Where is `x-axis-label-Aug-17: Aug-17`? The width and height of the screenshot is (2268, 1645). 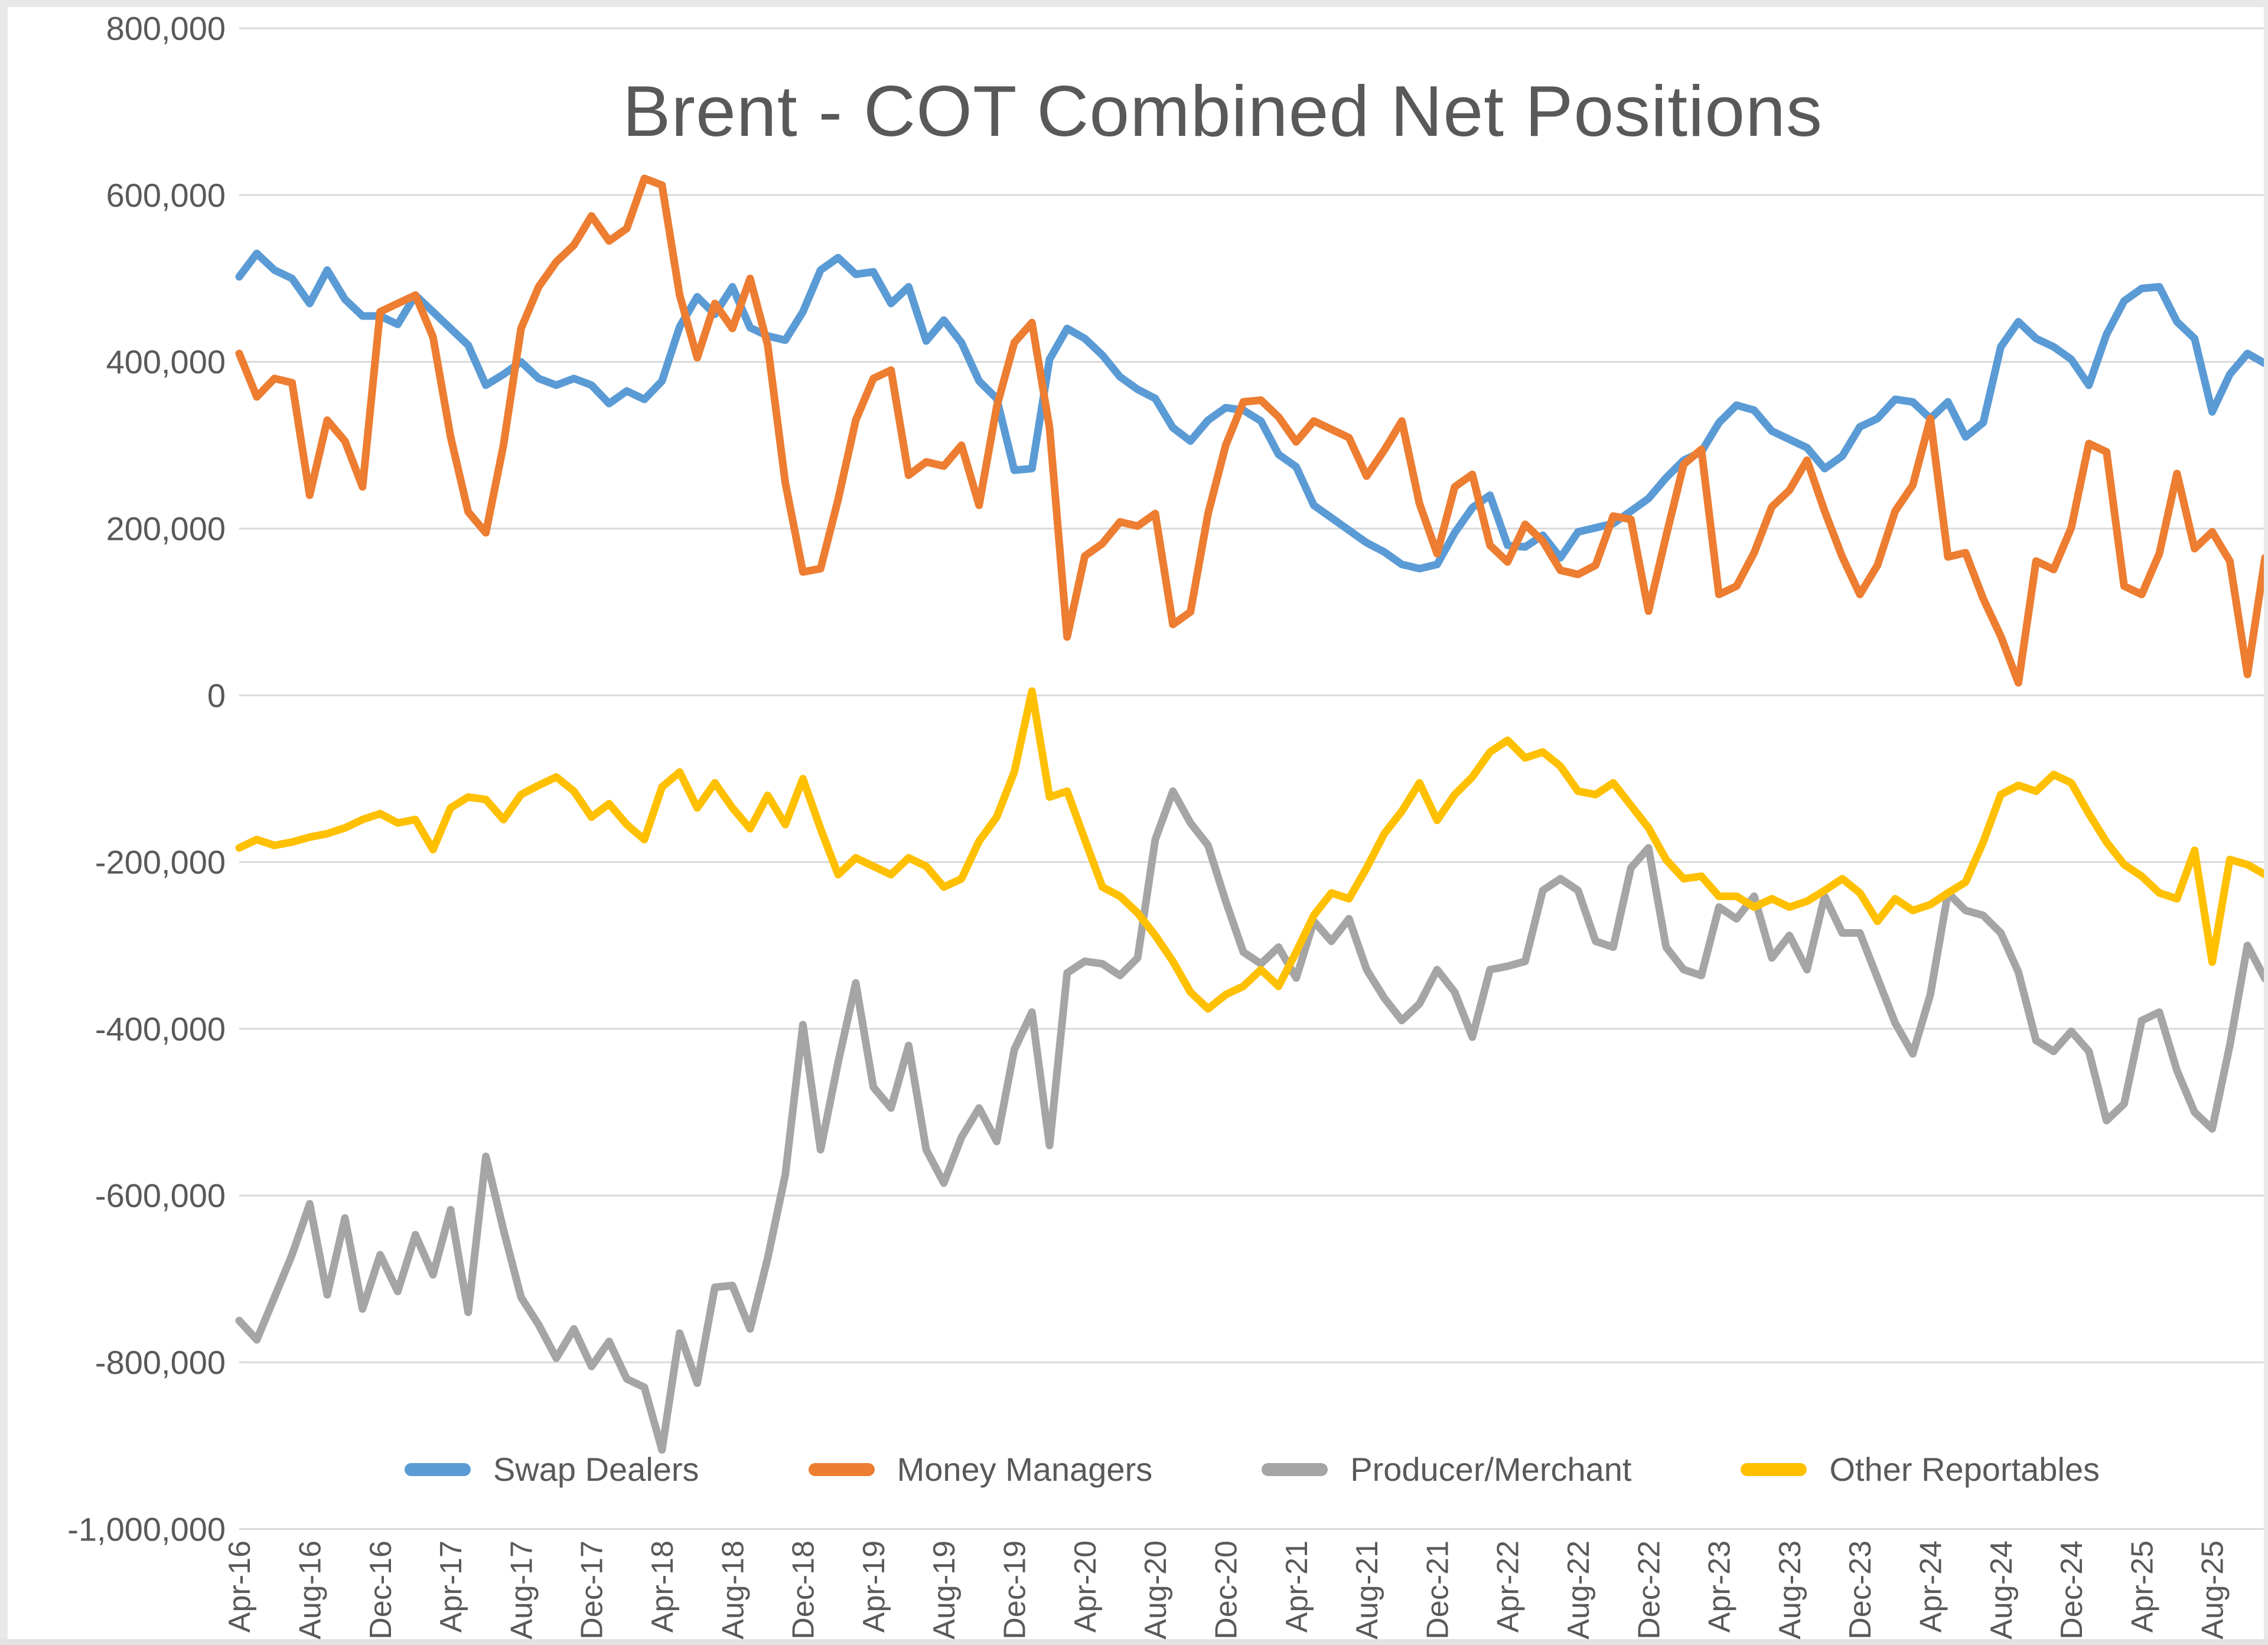 x-axis-label-Aug-17: Aug-17 is located at coordinates (521, 1590).